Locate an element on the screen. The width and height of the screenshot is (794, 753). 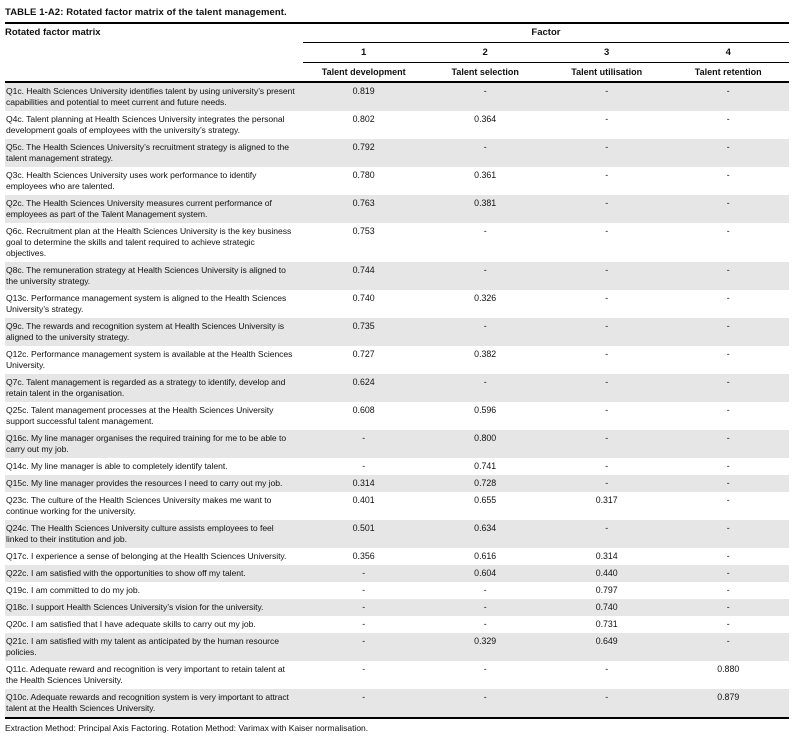
loading-value-cell: 0.792 is located at coordinates (363, 153).